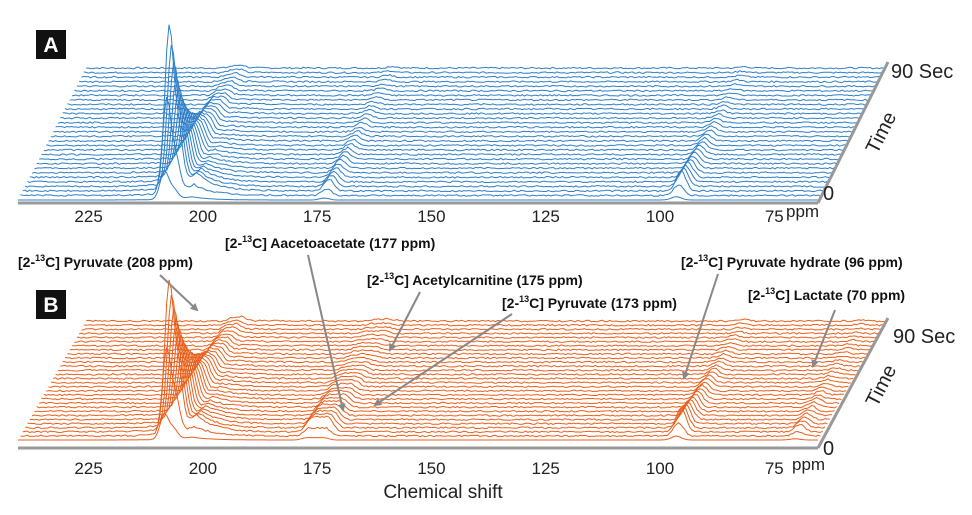 The height and width of the screenshot is (515, 972). I want to click on panel-a-time-min: 0, so click(828, 194).